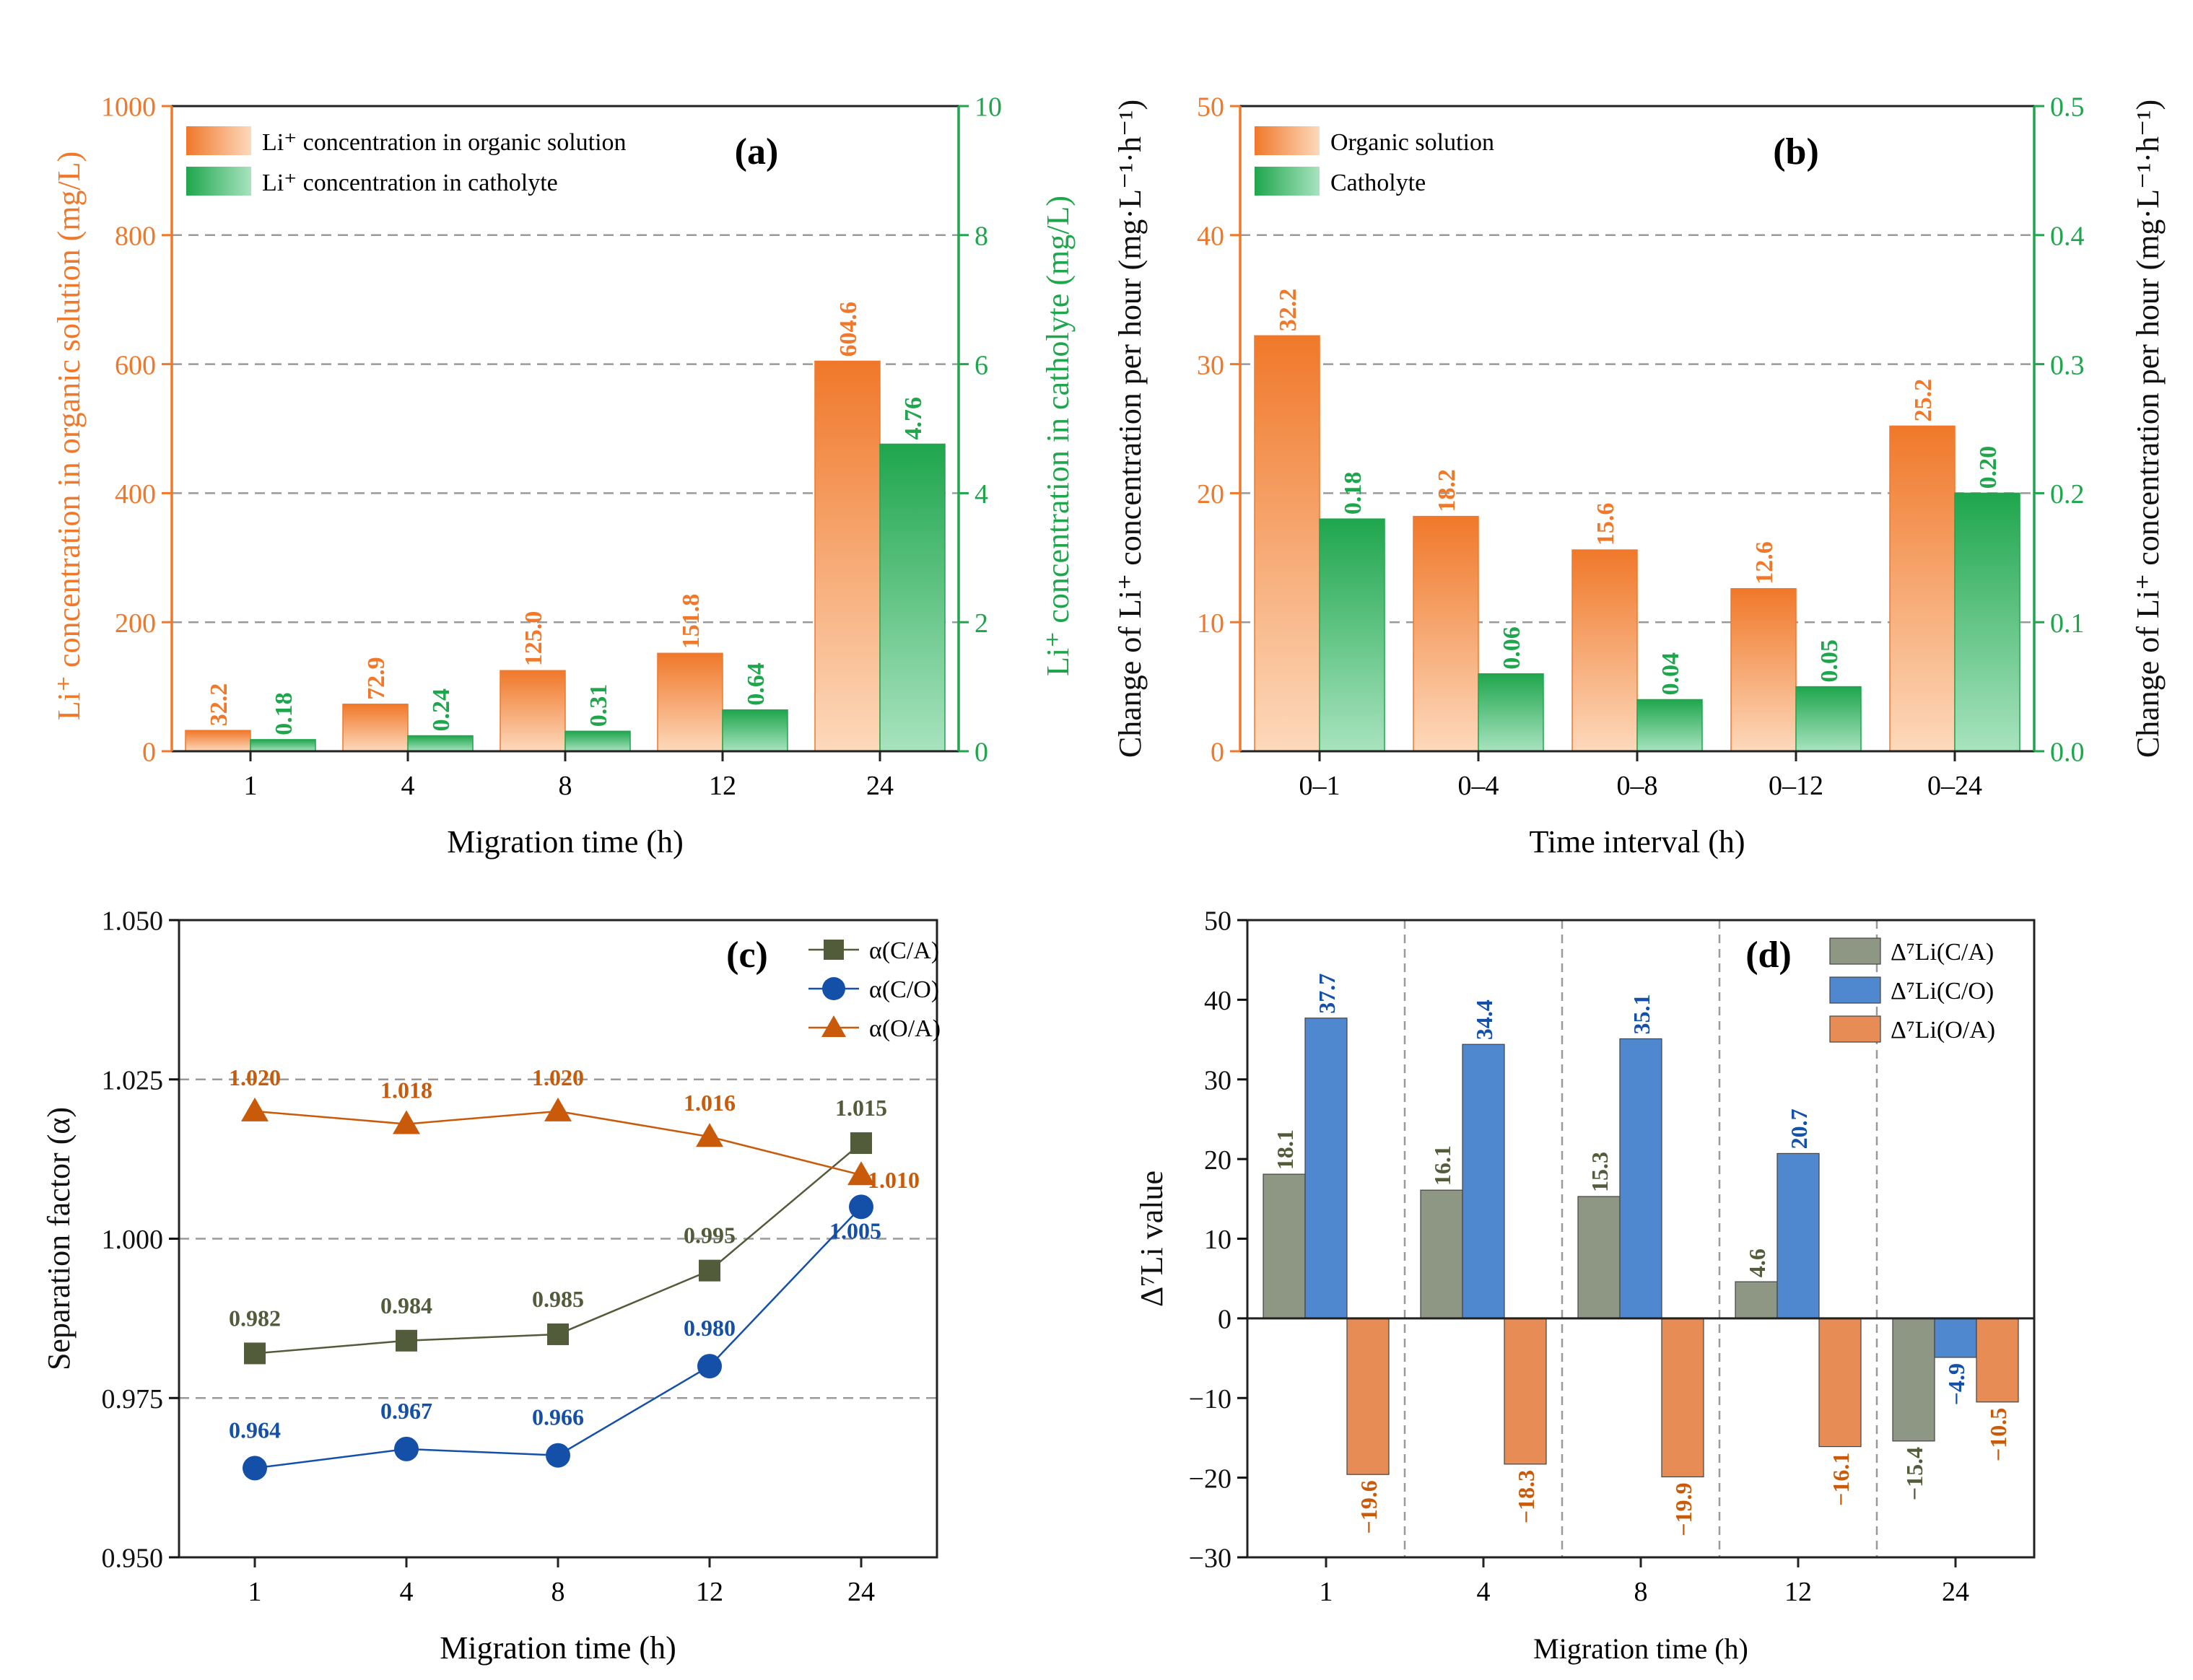 The image size is (2193, 1680). What do you see at coordinates (1799, 1128) in the screenshot?
I see `d-data-label: 20.7` at bounding box center [1799, 1128].